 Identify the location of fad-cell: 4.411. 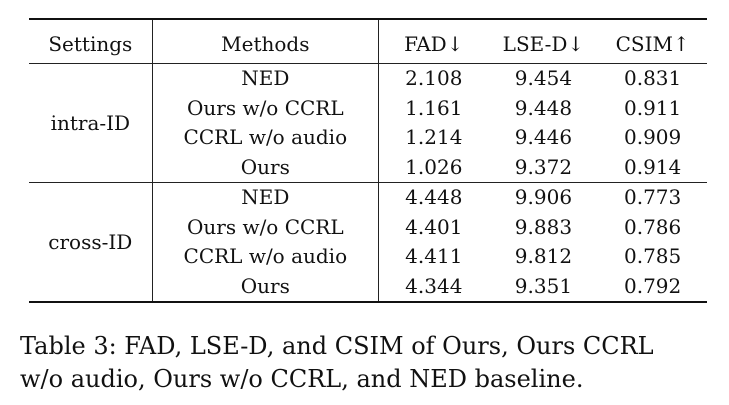
(434, 256).